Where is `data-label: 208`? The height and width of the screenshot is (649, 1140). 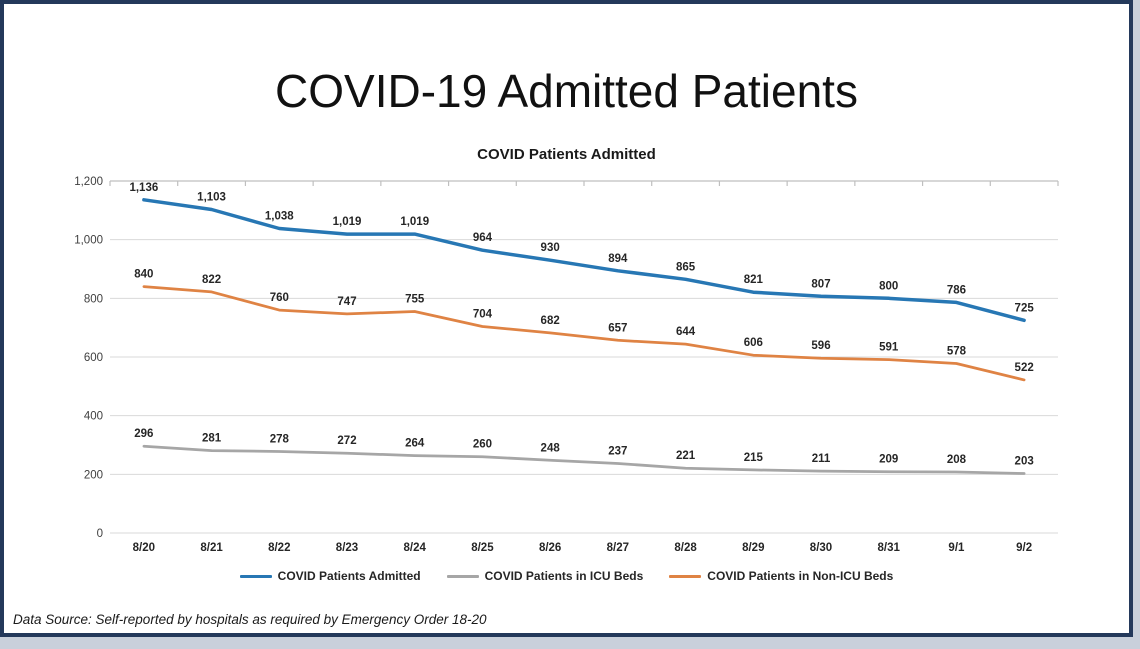 data-label: 208 is located at coordinates (957, 460).